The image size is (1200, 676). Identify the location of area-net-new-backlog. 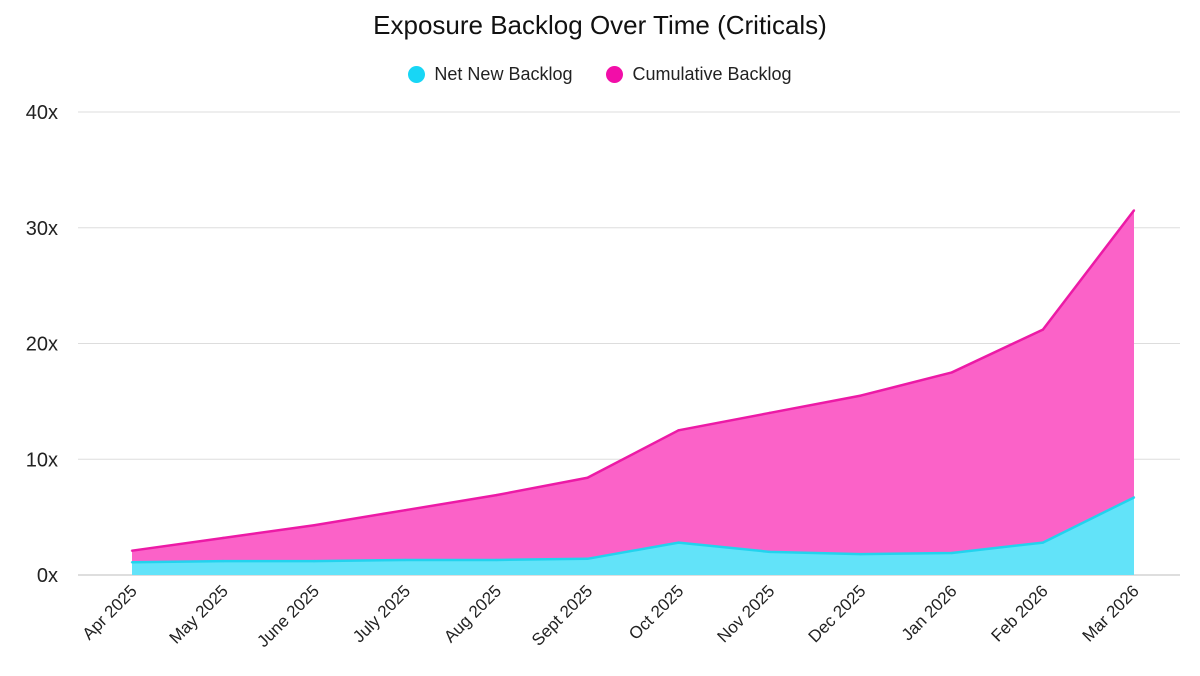
(633, 536).